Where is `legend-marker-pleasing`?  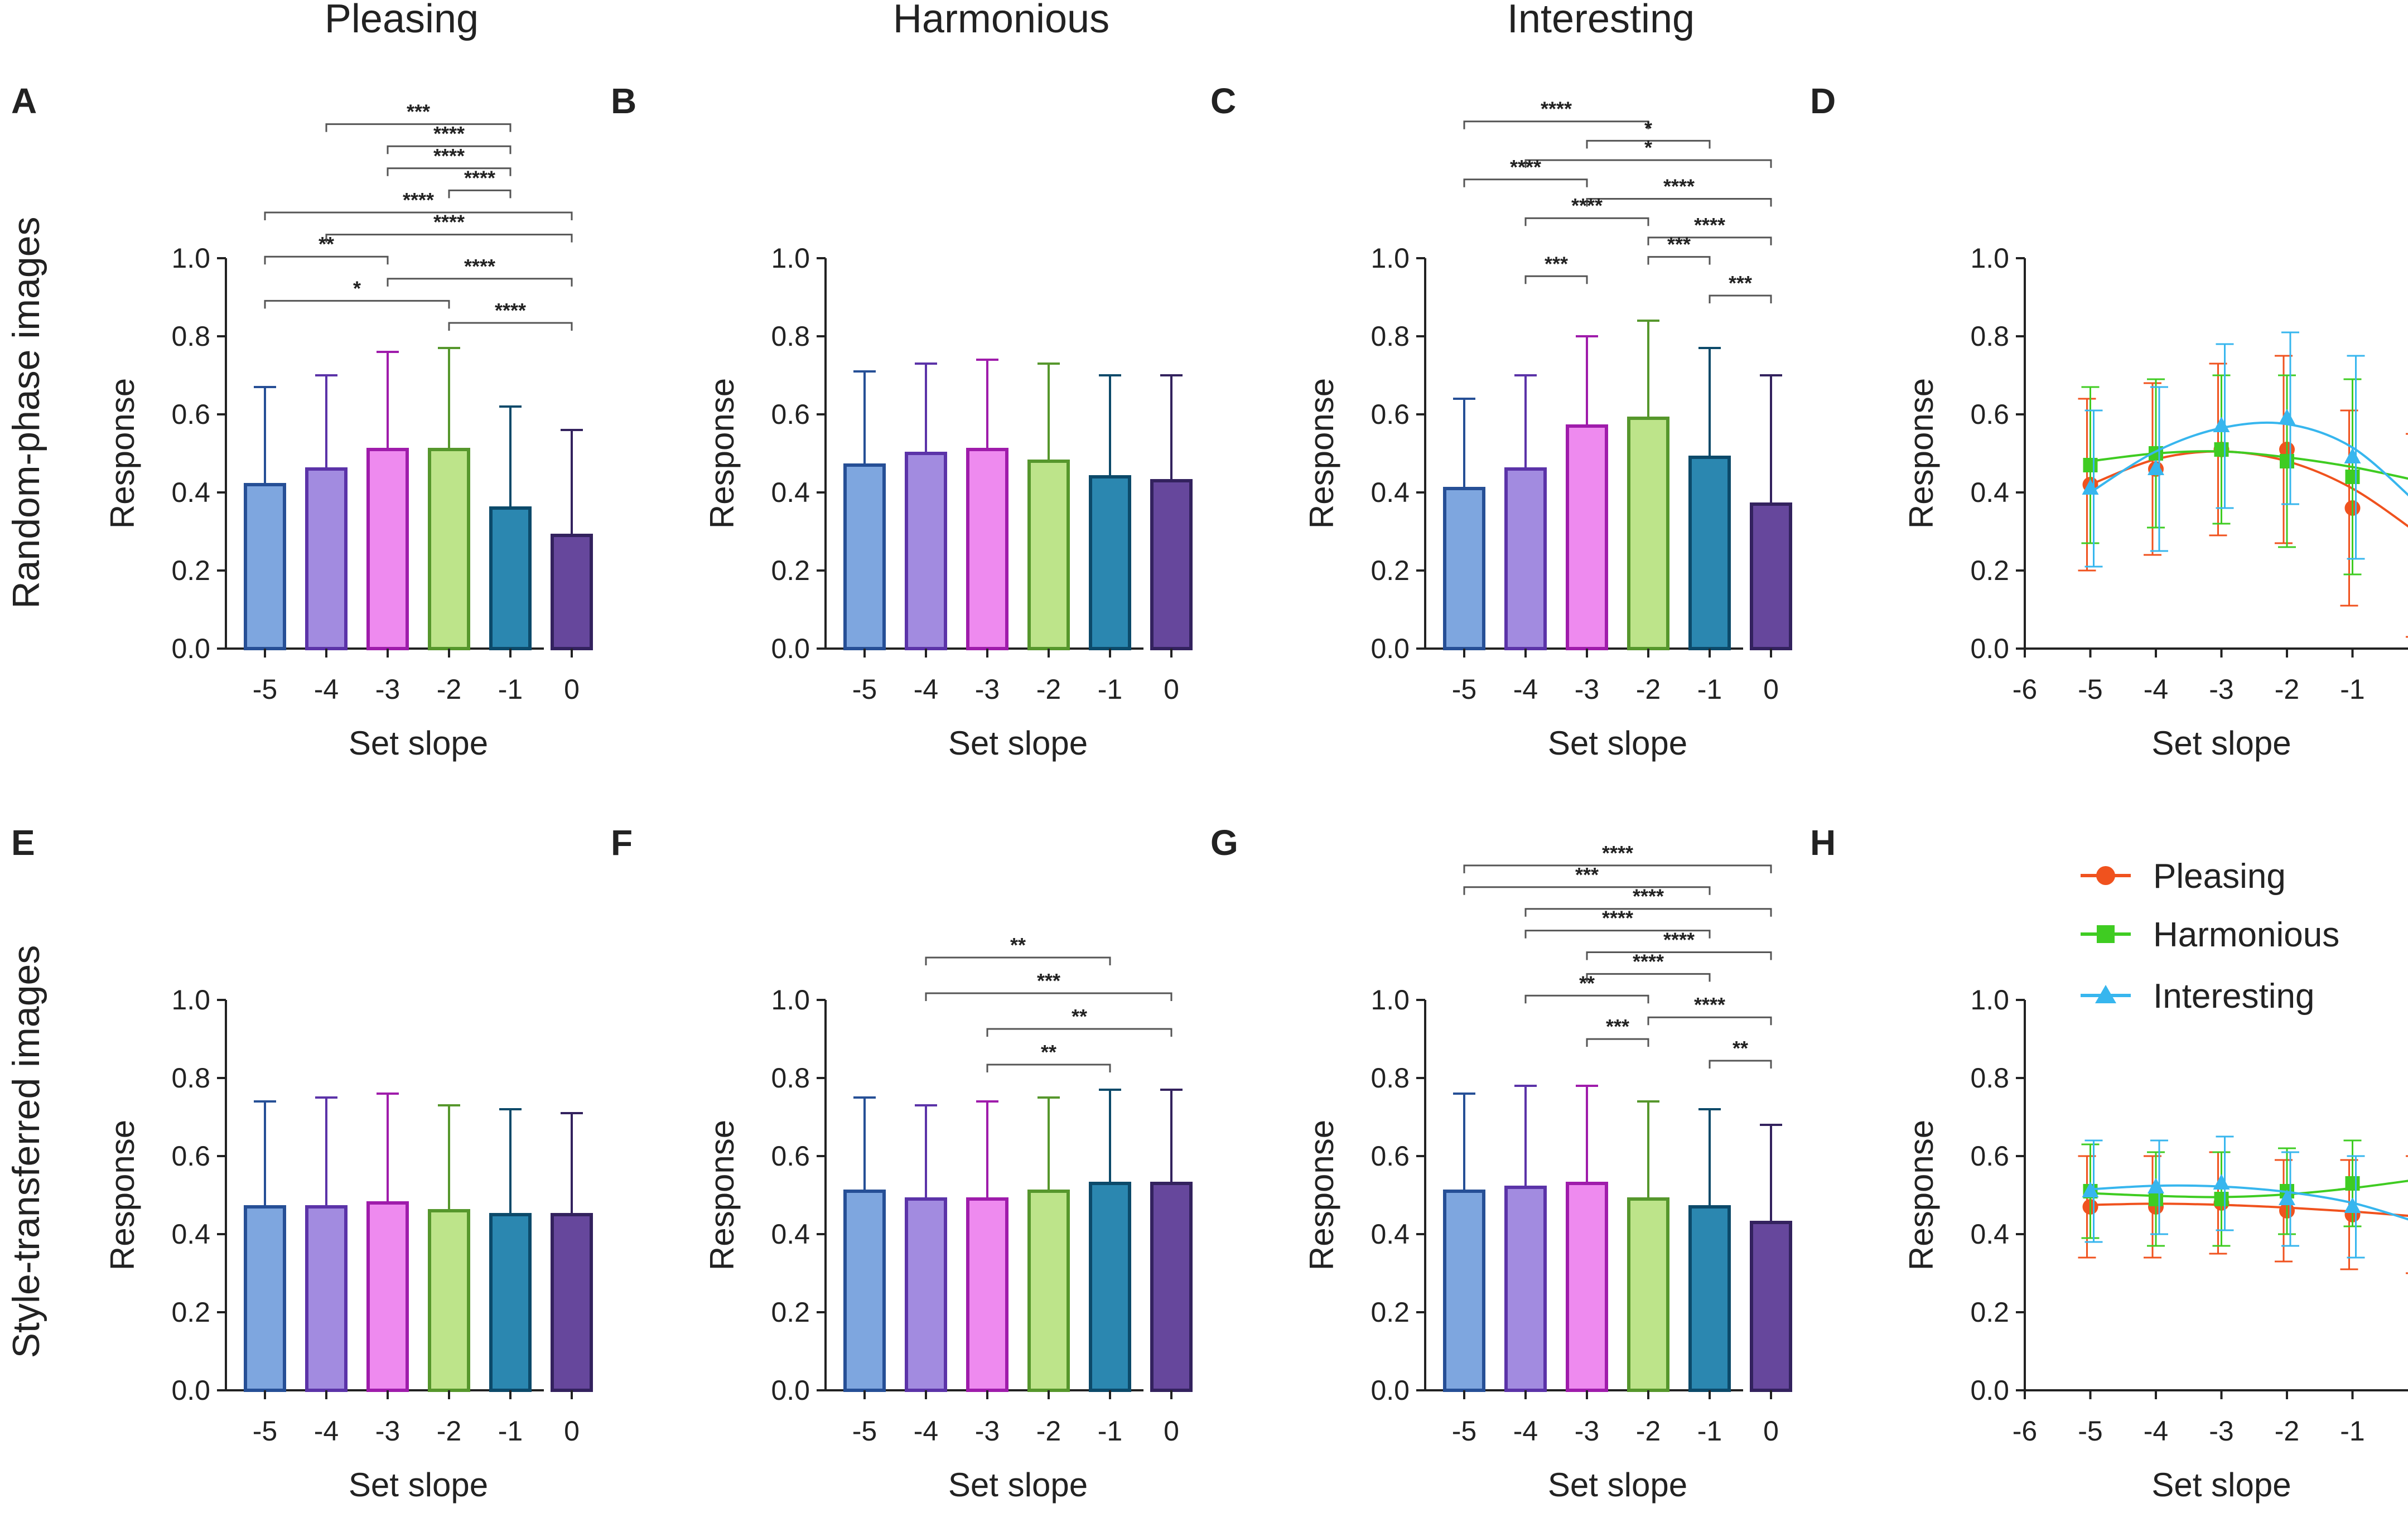 legend-marker-pleasing is located at coordinates (2105, 875).